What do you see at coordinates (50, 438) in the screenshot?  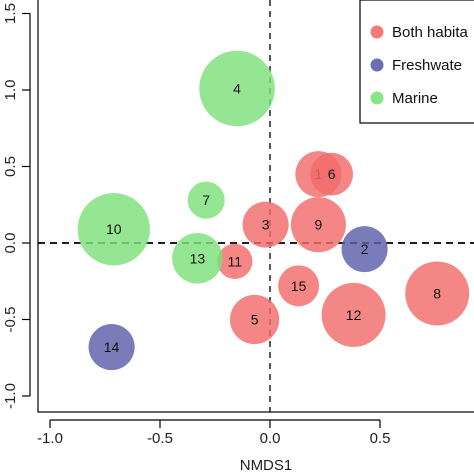 I see `x-tick-label: -1.0` at bounding box center [50, 438].